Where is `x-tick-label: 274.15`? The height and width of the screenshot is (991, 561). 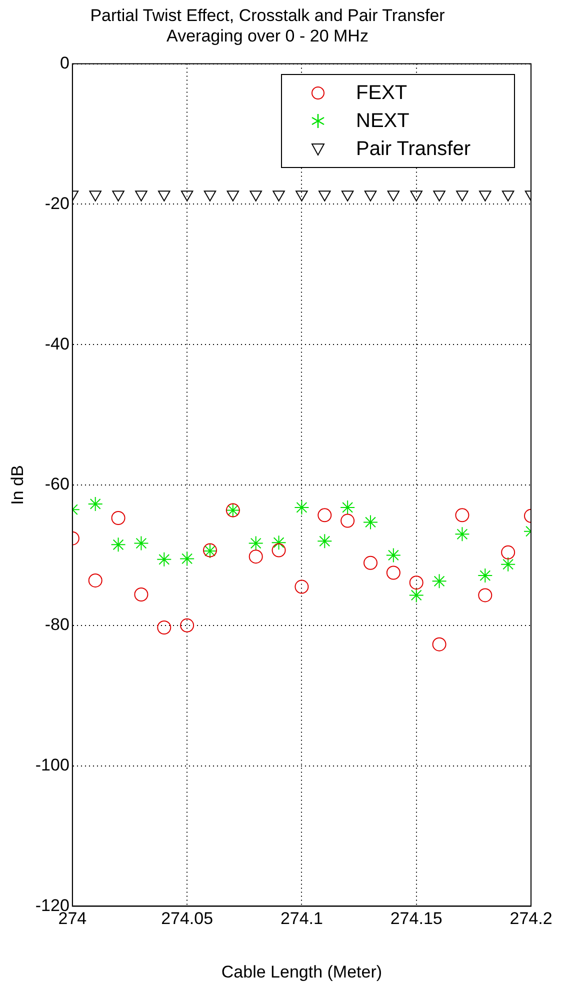
x-tick-label: 274.15 is located at coordinates (416, 918).